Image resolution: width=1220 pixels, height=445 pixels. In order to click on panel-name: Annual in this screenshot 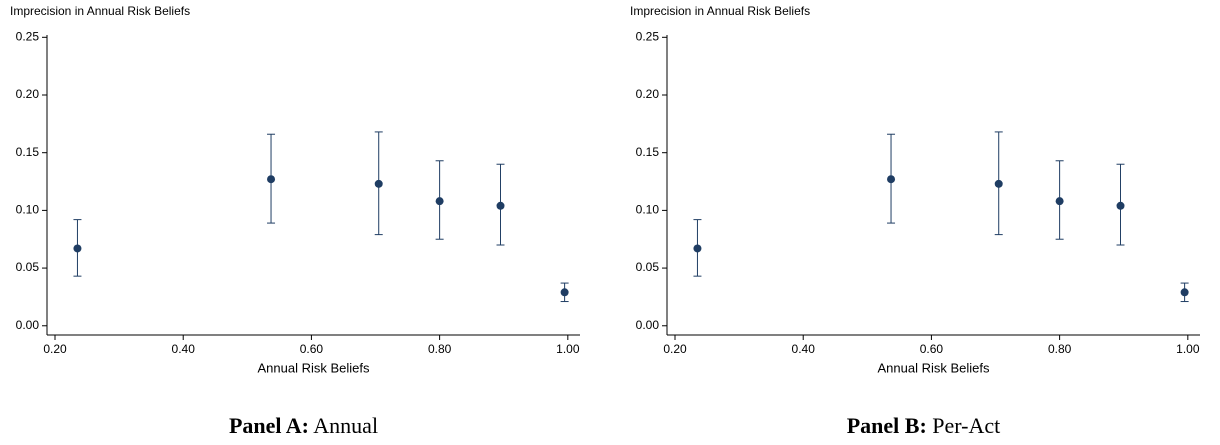, I will do `click(345, 425)`.